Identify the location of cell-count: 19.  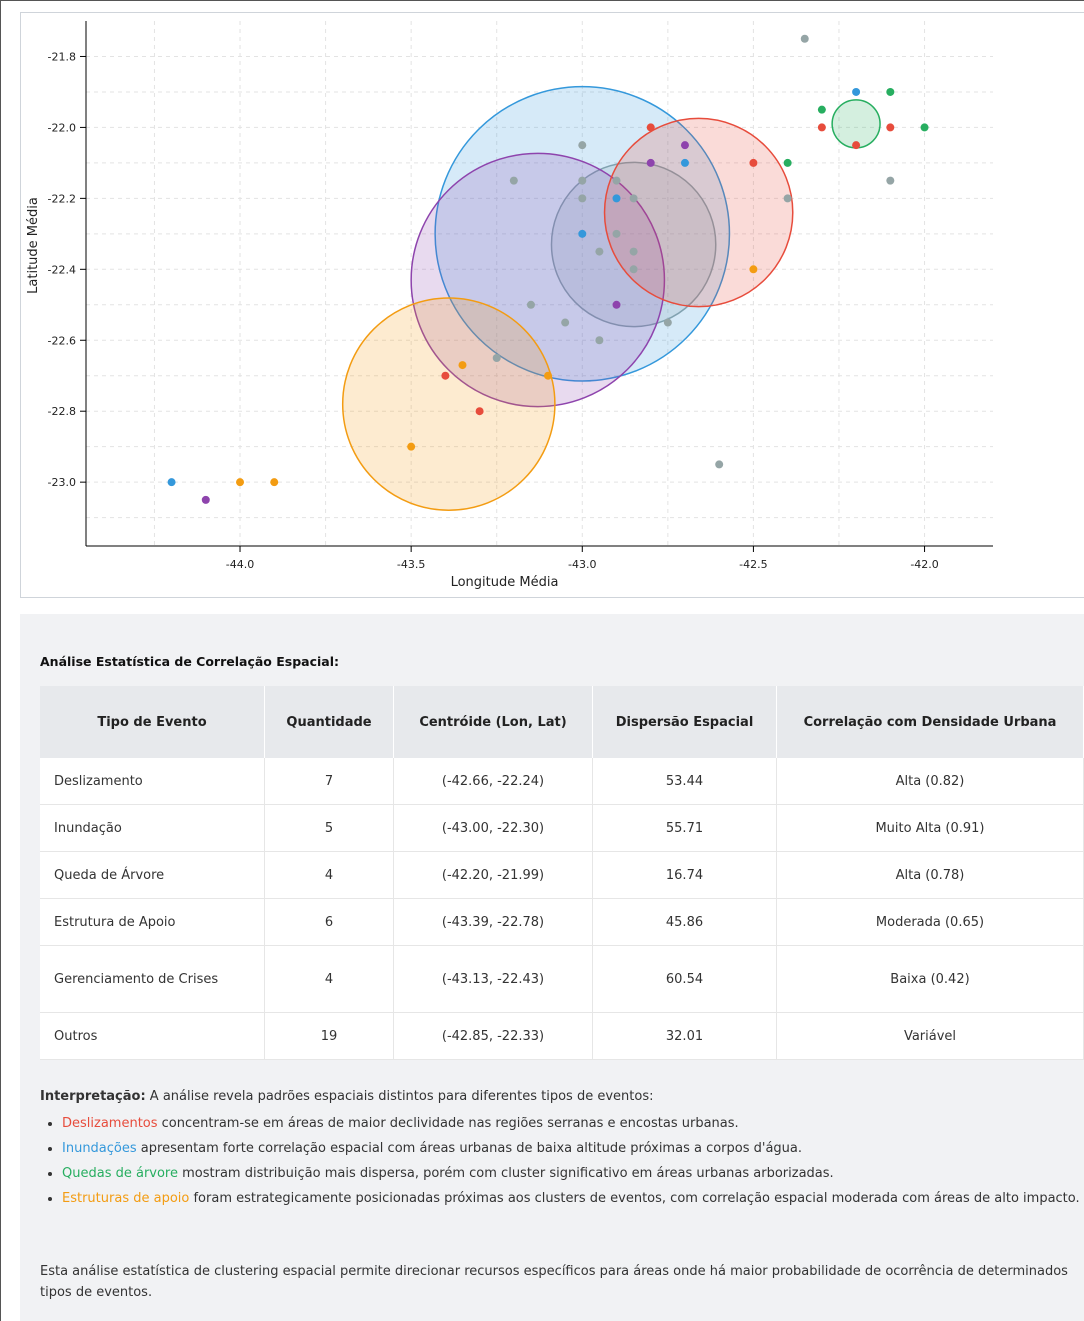
(329, 1036).